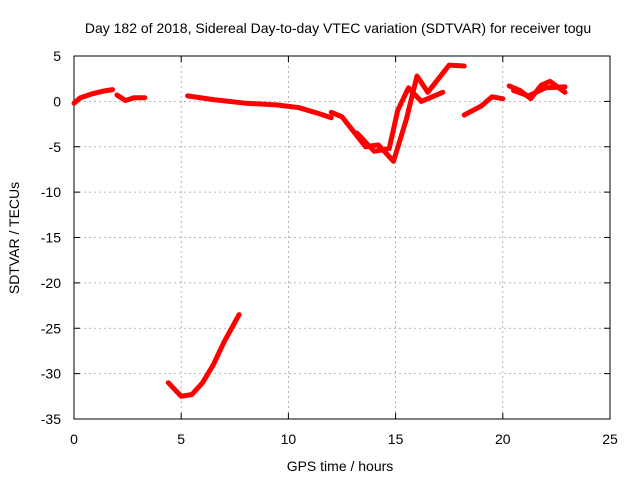 This screenshot has width=640, height=480. What do you see at coordinates (181, 439) in the screenshot?
I see `x-tick-label: 5` at bounding box center [181, 439].